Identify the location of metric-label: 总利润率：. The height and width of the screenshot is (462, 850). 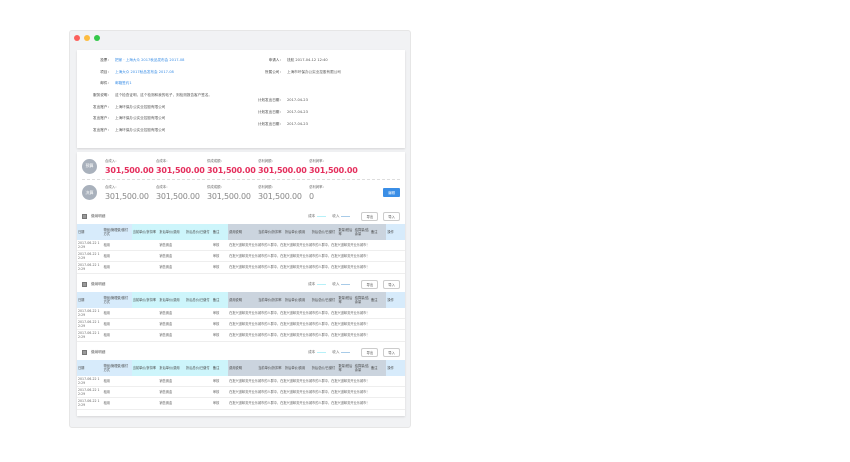
(317, 160).